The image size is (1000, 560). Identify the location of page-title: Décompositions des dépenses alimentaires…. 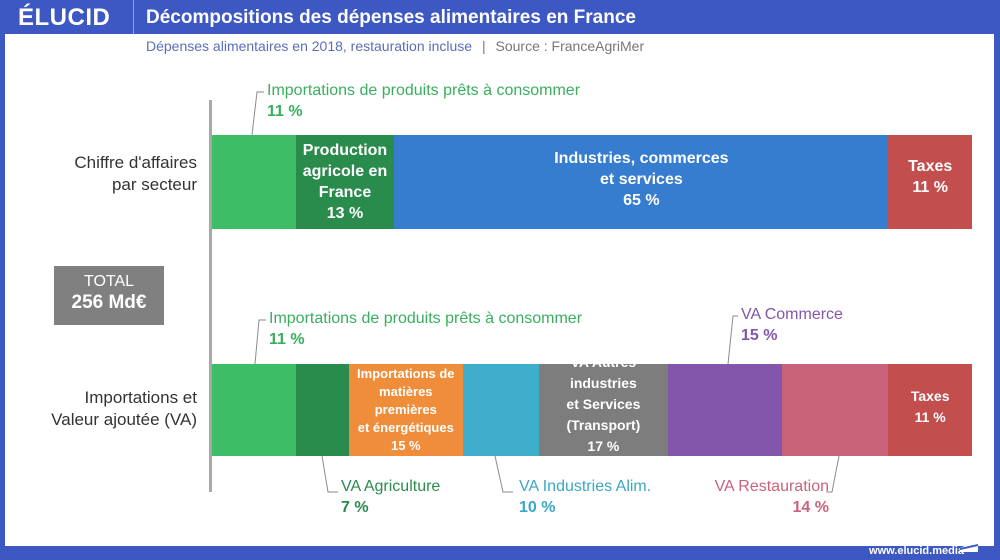
(391, 17).